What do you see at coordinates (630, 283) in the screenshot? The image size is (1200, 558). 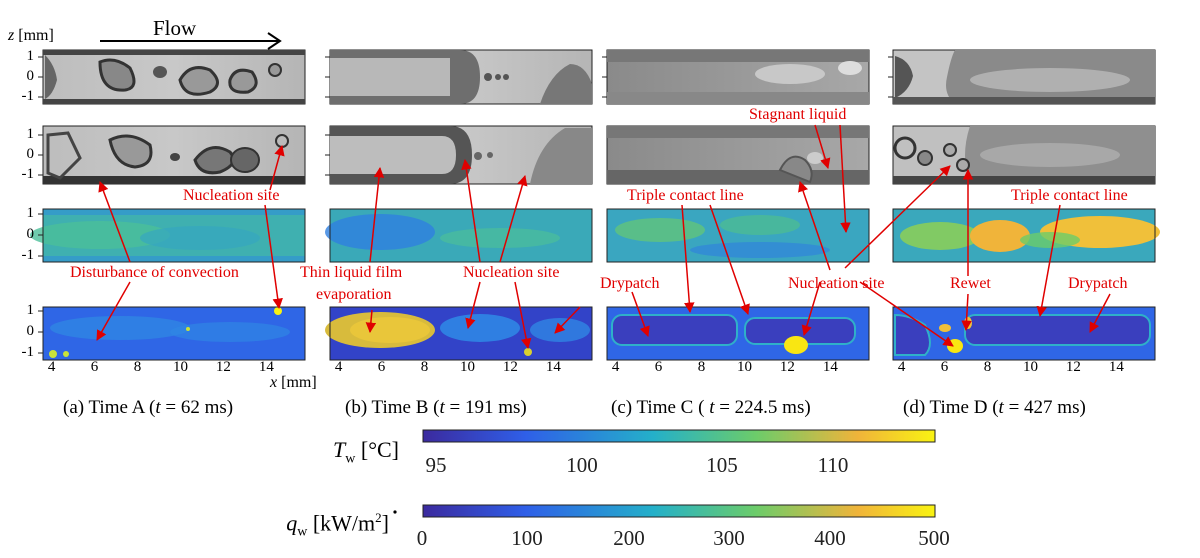 I see `ann-drypatch-c: Drypatch` at bounding box center [630, 283].